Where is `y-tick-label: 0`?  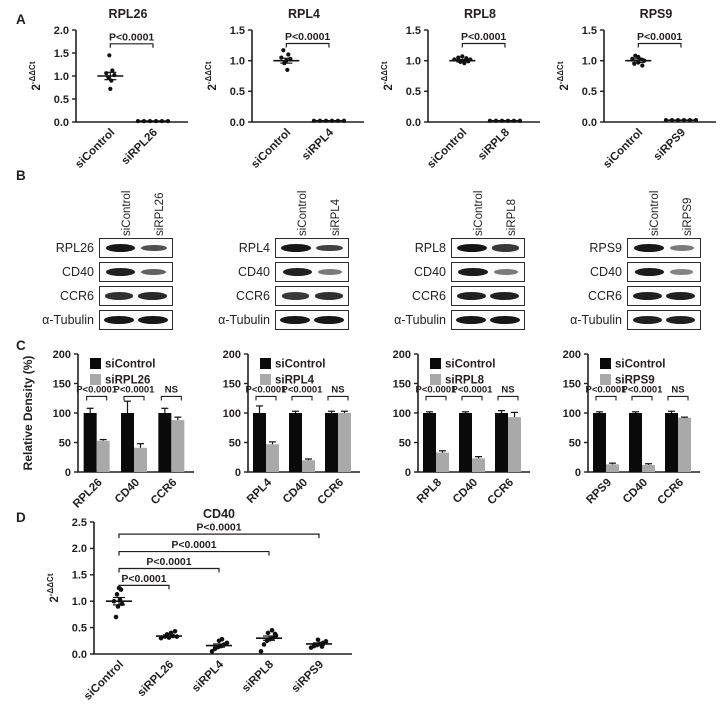
y-tick-label: 0 is located at coordinates (238, 473).